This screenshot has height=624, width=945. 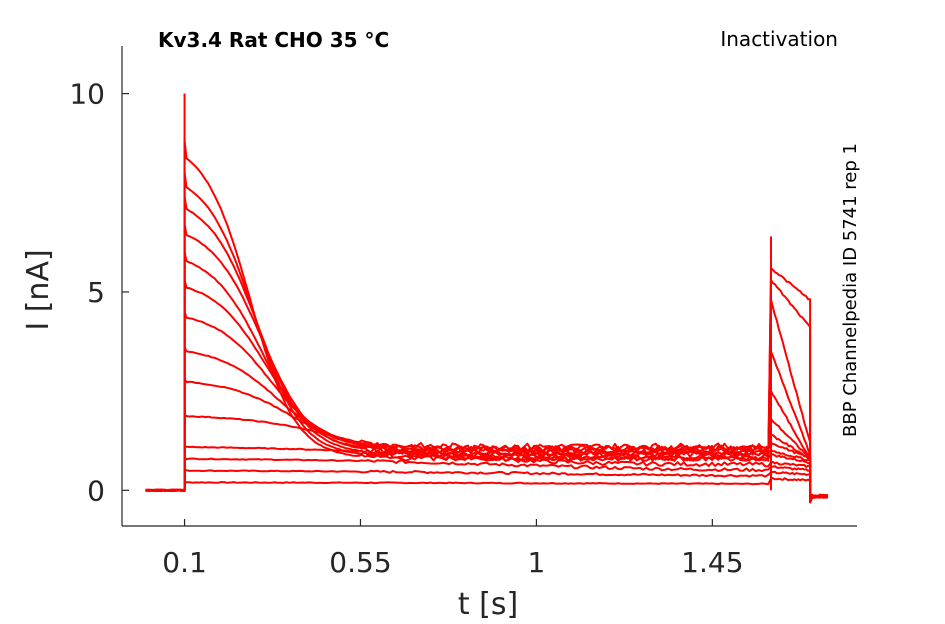 What do you see at coordinates (38, 289) in the screenshot?
I see `y-axis-label: I [nA]` at bounding box center [38, 289].